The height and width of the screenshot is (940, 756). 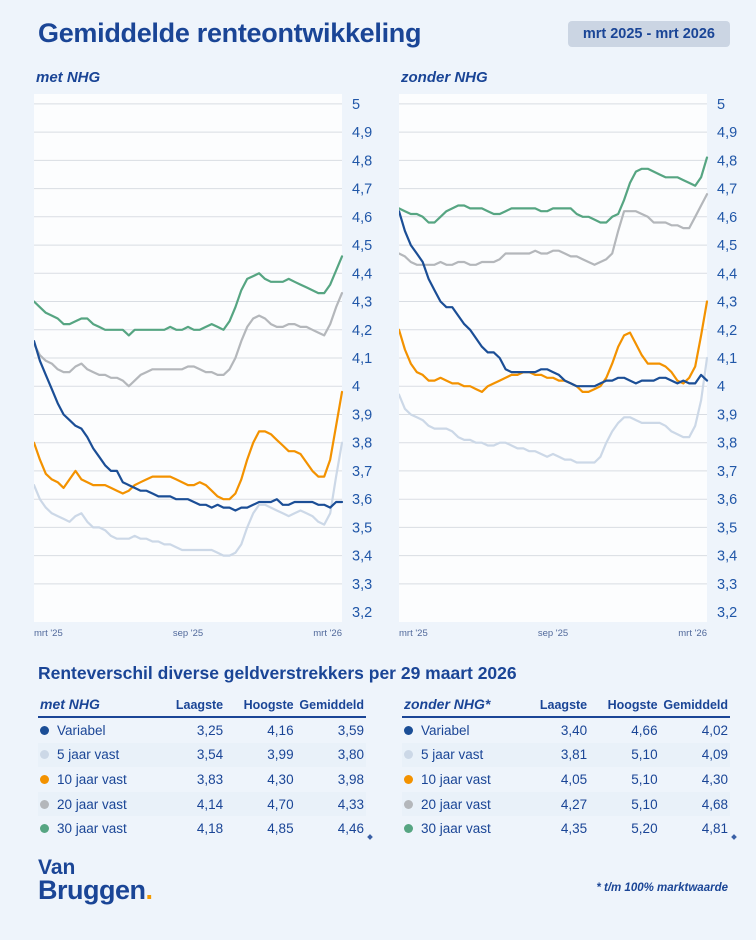 What do you see at coordinates (715, 755) in the screenshot?
I see `rate-value: 4,09` at bounding box center [715, 755].